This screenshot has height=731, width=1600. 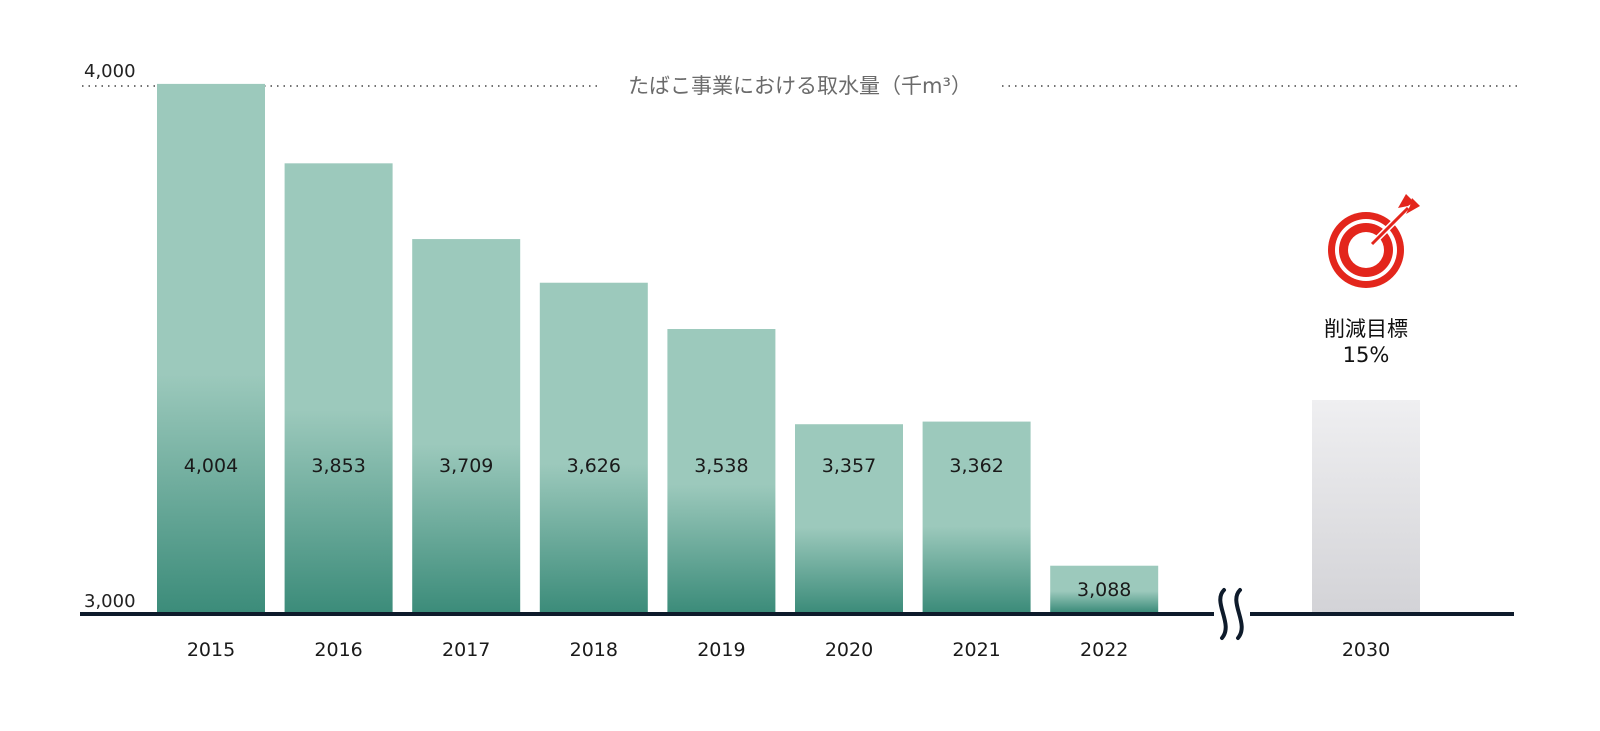 What do you see at coordinates (1366, 355) in the screenshot?
I see `target-percent: 15%` at bounding box center [1366, 355].